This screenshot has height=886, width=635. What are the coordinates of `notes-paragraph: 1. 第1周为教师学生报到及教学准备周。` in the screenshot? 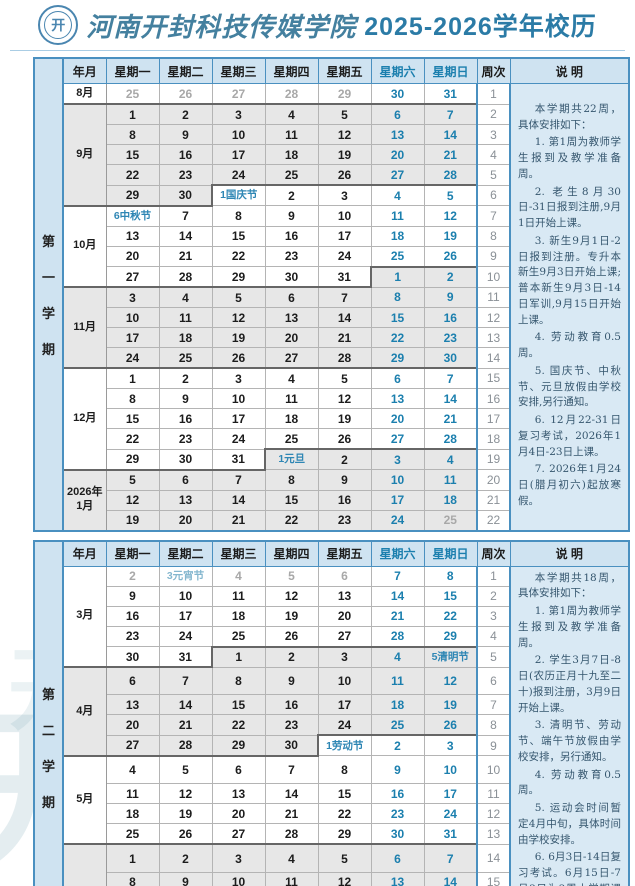 It's located at (569, 627).